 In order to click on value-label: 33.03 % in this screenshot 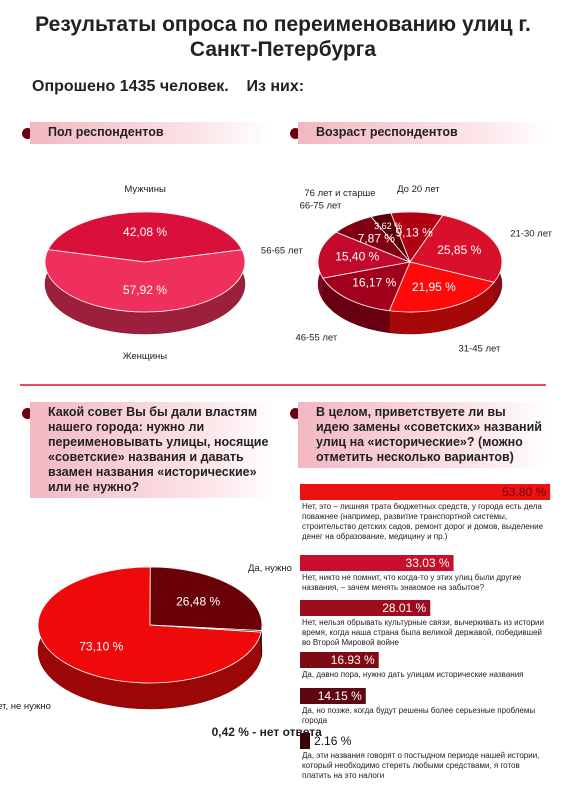, I will do `click(428, 563)`.